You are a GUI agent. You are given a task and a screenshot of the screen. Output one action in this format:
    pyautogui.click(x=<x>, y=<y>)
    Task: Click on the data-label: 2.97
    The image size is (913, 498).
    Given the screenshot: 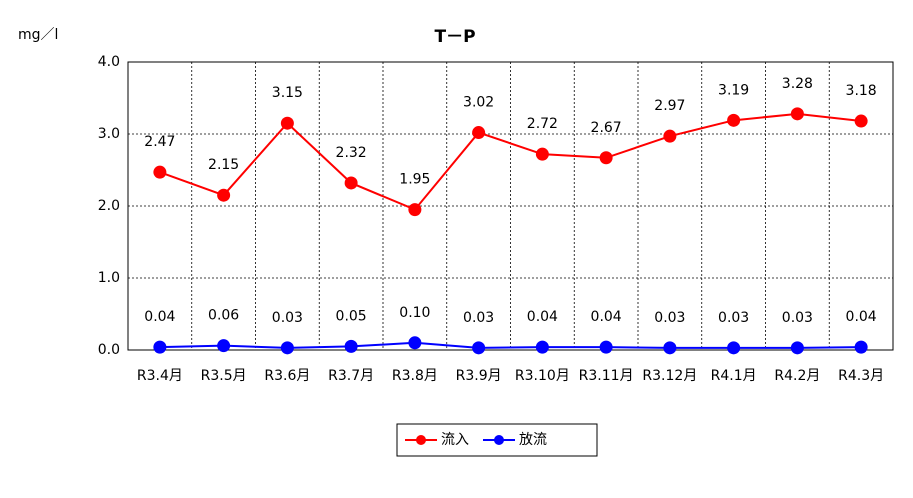 What is the action you would take?
    pyautogui.click(x=669, y=106)
    